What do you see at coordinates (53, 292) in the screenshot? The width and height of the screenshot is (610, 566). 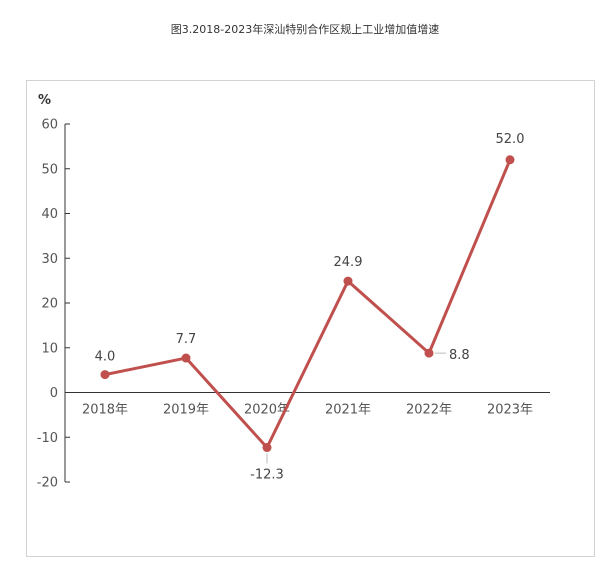 I see `y-axis: % 60 50 40 30 20 10 0 -10 -20` at bounding box center [53, 292].